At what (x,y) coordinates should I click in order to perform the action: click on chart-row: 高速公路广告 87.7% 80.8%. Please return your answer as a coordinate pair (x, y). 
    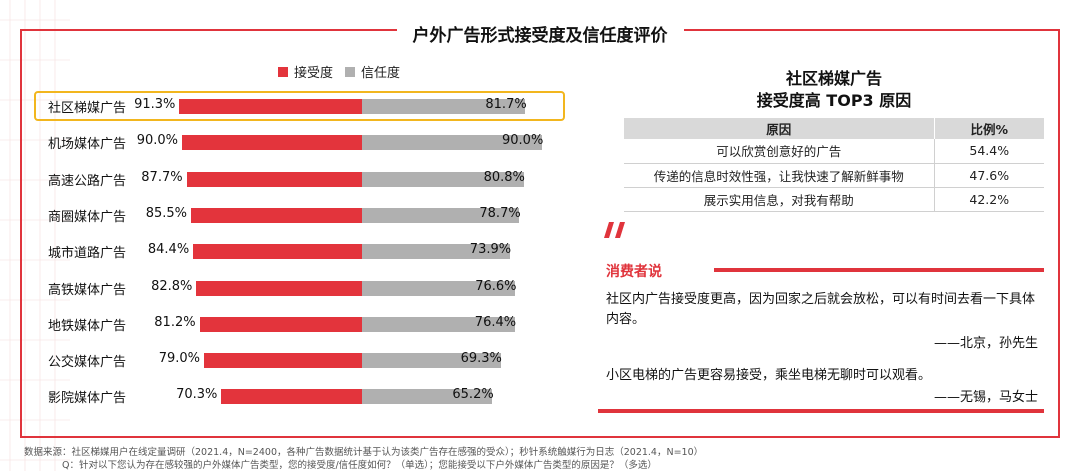
    Looking at the image, I should click on (262, 179).